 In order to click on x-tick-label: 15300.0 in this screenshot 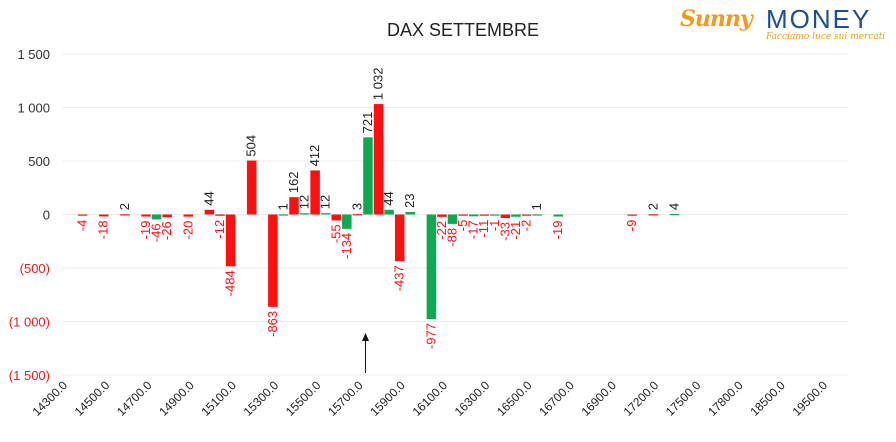, I will do `click(261, 398)`.